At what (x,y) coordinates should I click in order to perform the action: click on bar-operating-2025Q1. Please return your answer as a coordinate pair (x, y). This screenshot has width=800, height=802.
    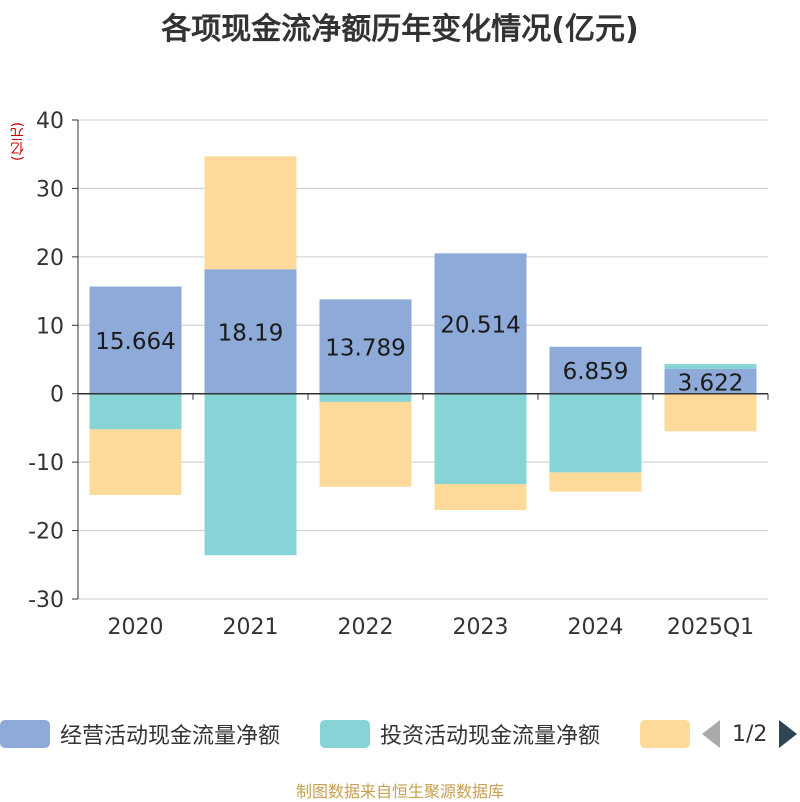
    Looking at the image, I should click on (710, 381).